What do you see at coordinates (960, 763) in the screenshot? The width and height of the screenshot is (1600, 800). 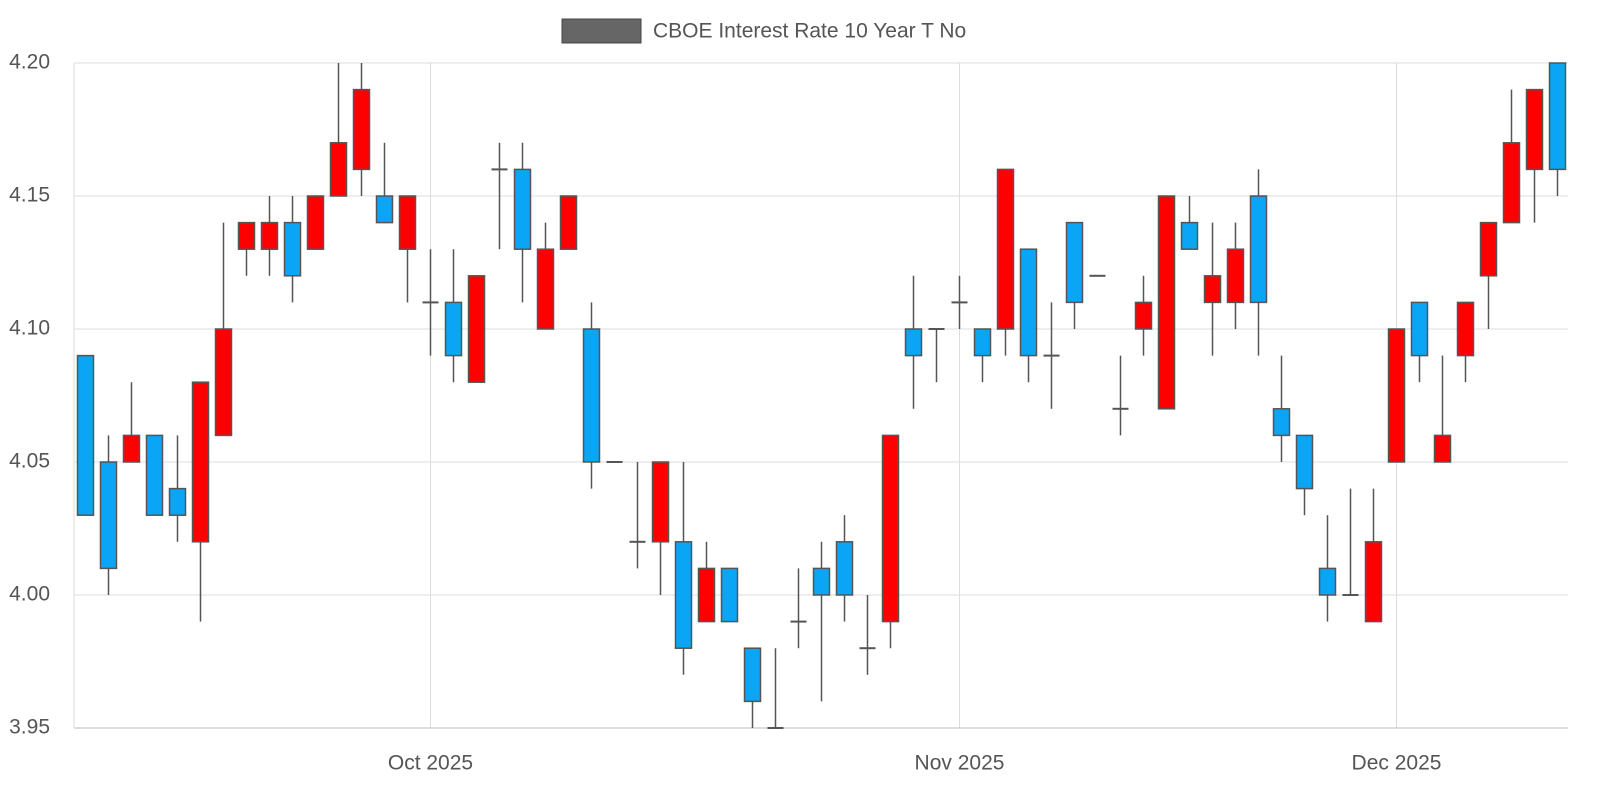 I see `x-tick-label: Nov 2025` at bounding box center [960, 763].